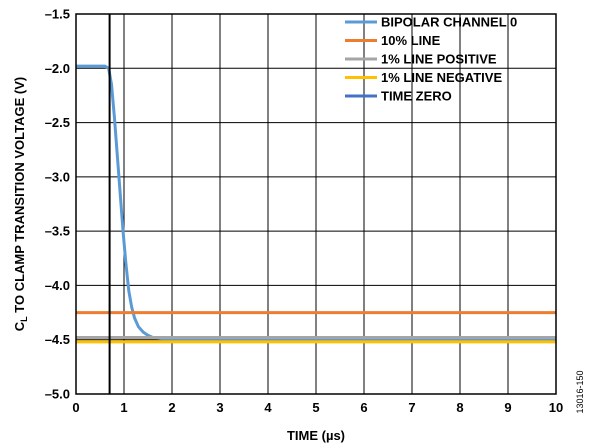 This screenshot has height=448, width=593. I want to click on x-tick-label: 4, so click(268, 407).